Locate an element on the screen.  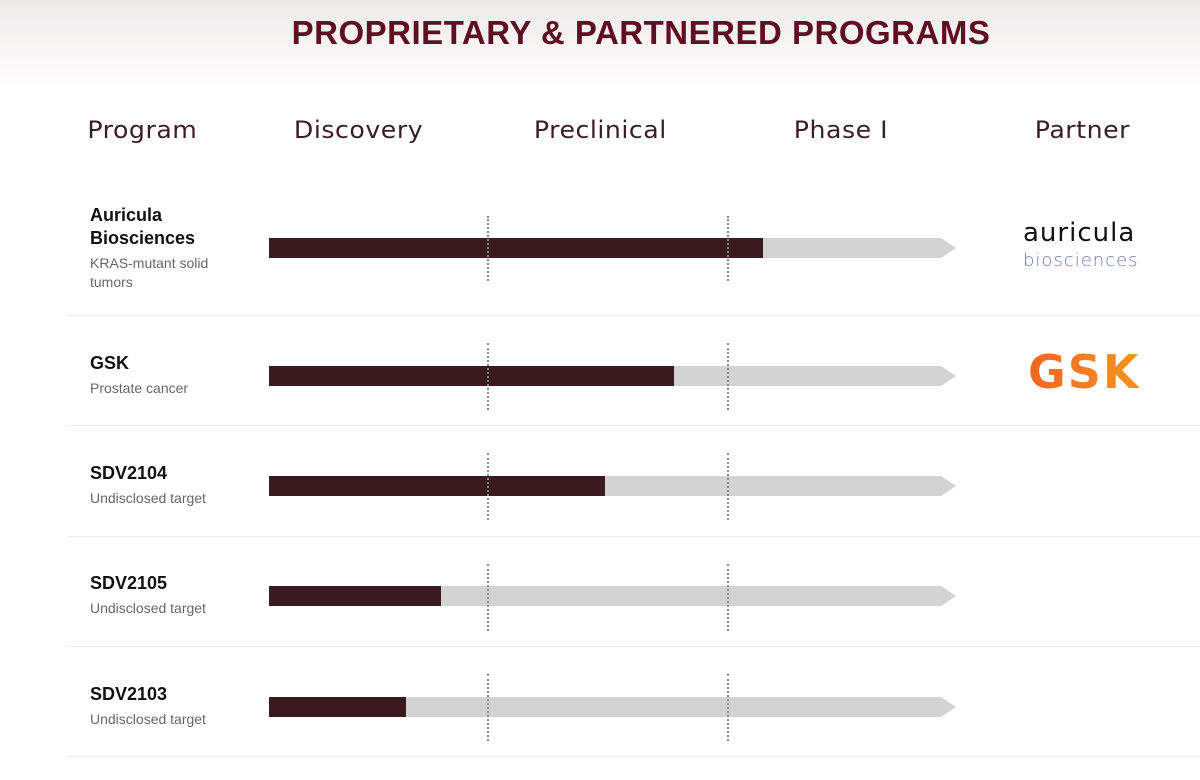
column-header-phase-1: Phase I is located at coordinates (841, 130).